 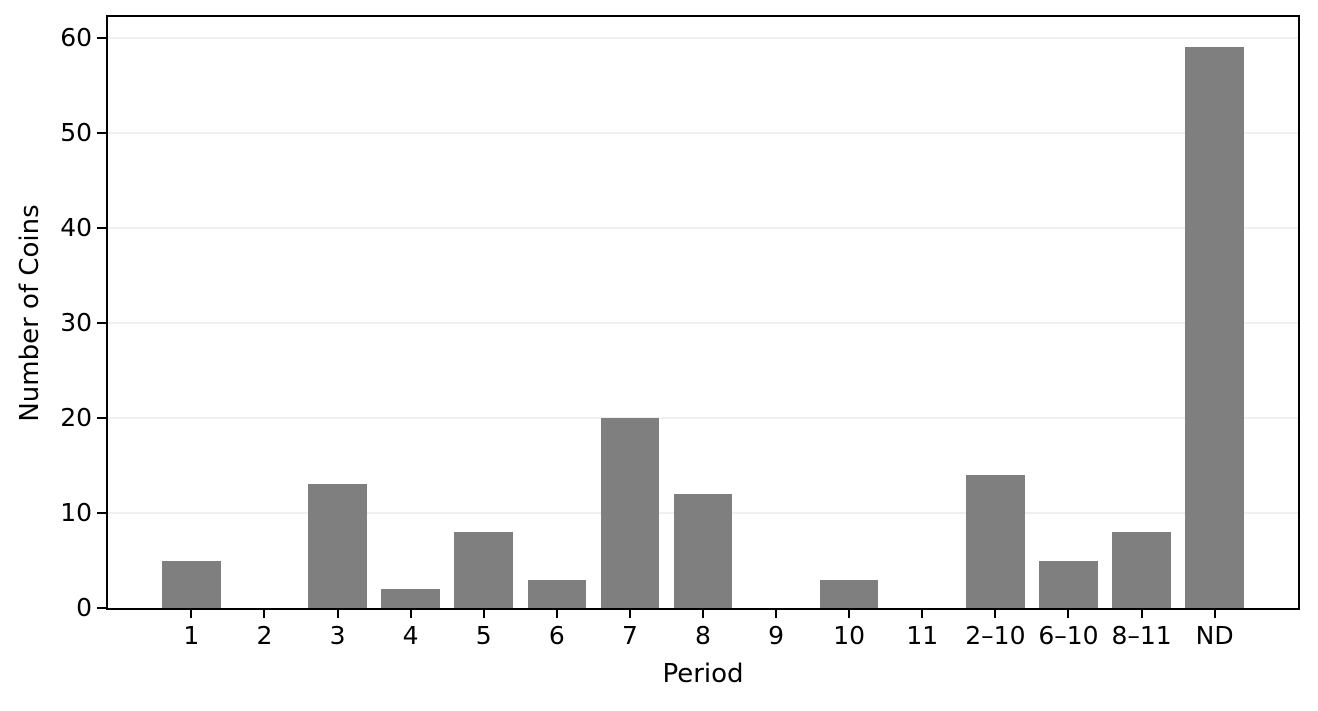 What do you see at coordinates (264, 635) in the screenshot?
I see `x-tick-label-2: 2` at bounding box center [264, 635].